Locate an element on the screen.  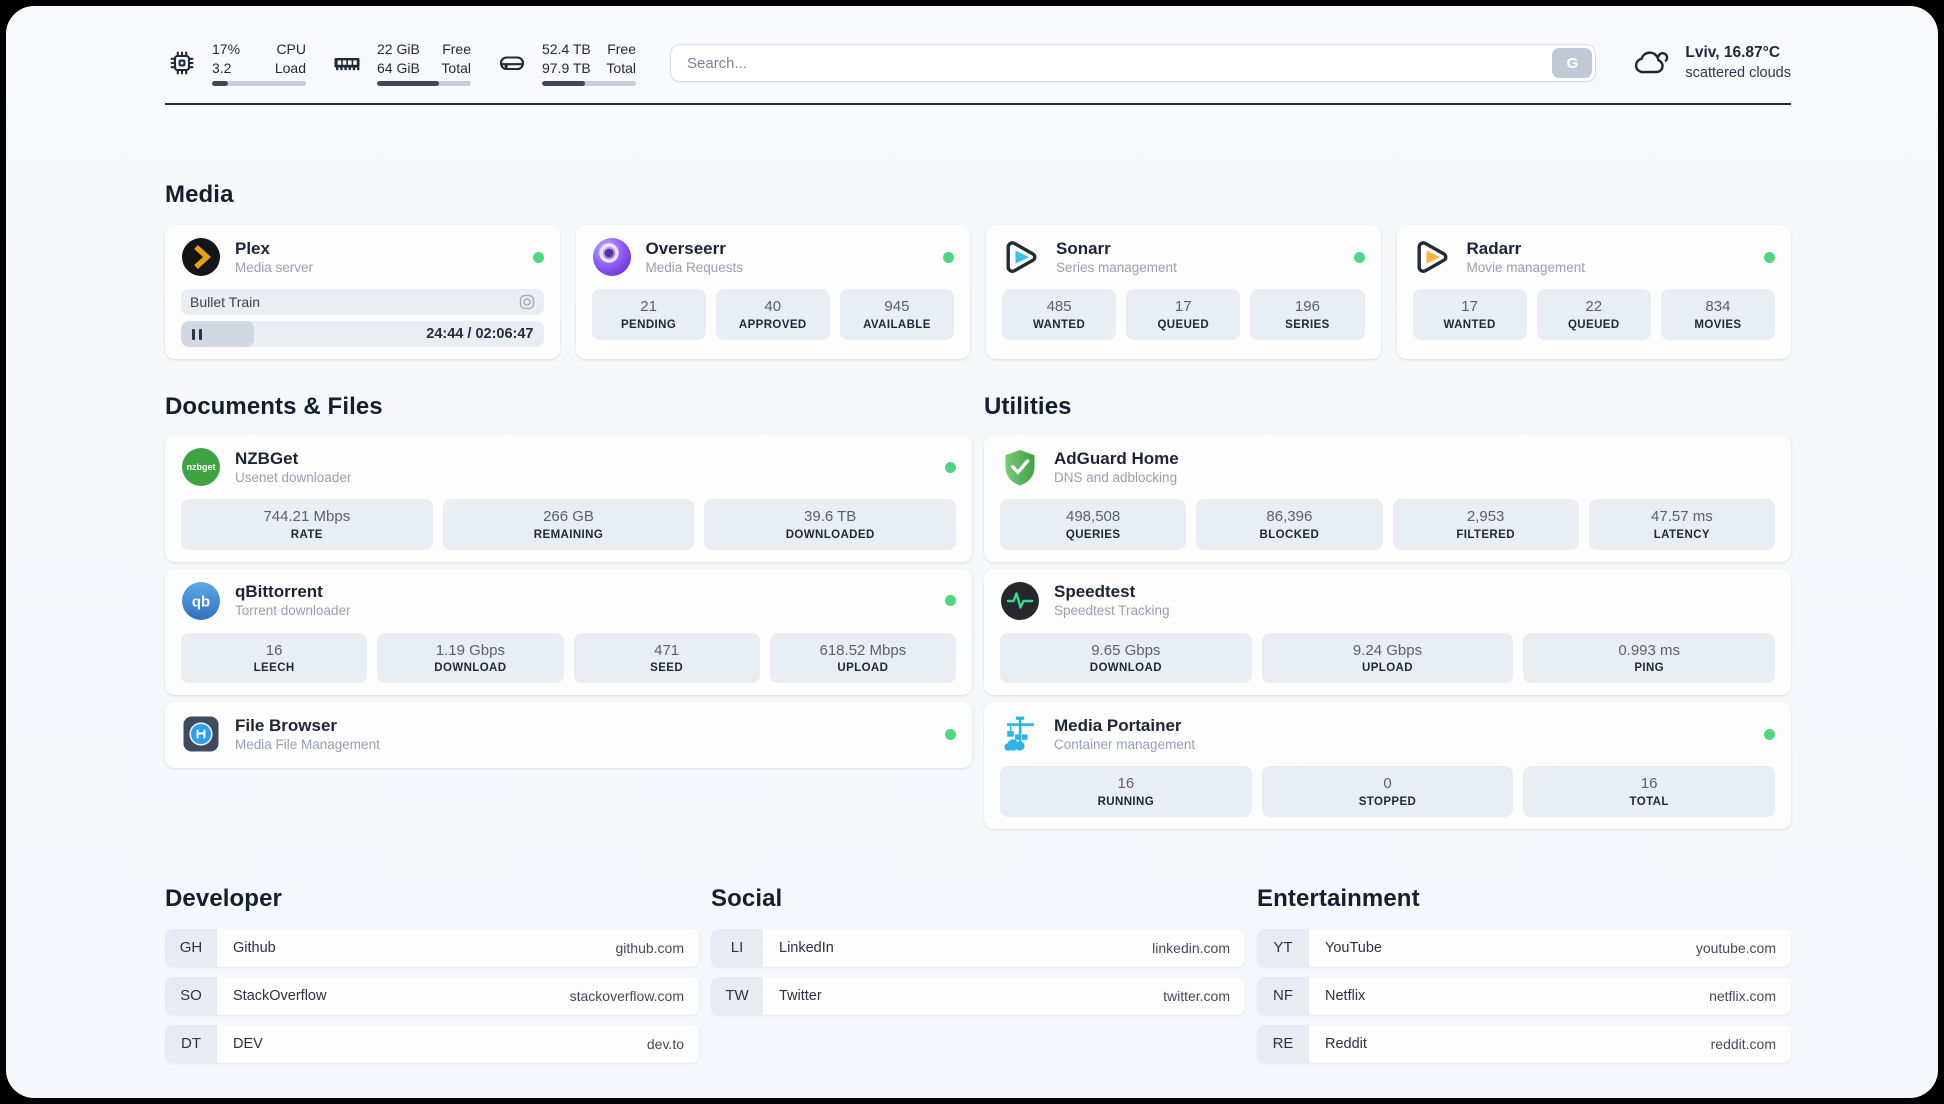
svg-text: nzbget is located at coordinates (201, 467).